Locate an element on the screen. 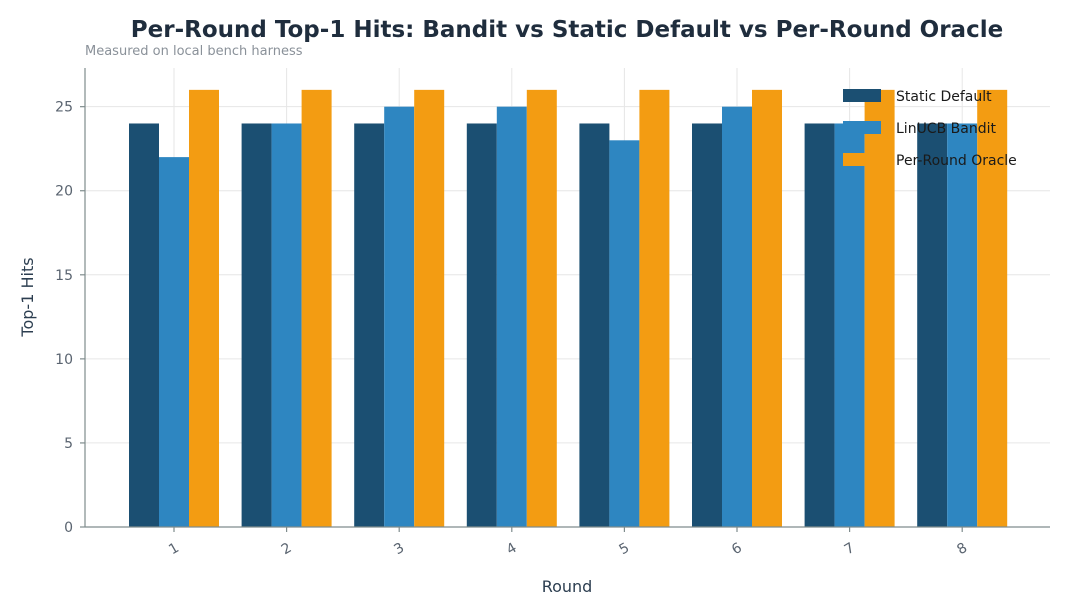 The image size is (1065, 615). x-tick-label: 7 is located at coordinates (850, 549).